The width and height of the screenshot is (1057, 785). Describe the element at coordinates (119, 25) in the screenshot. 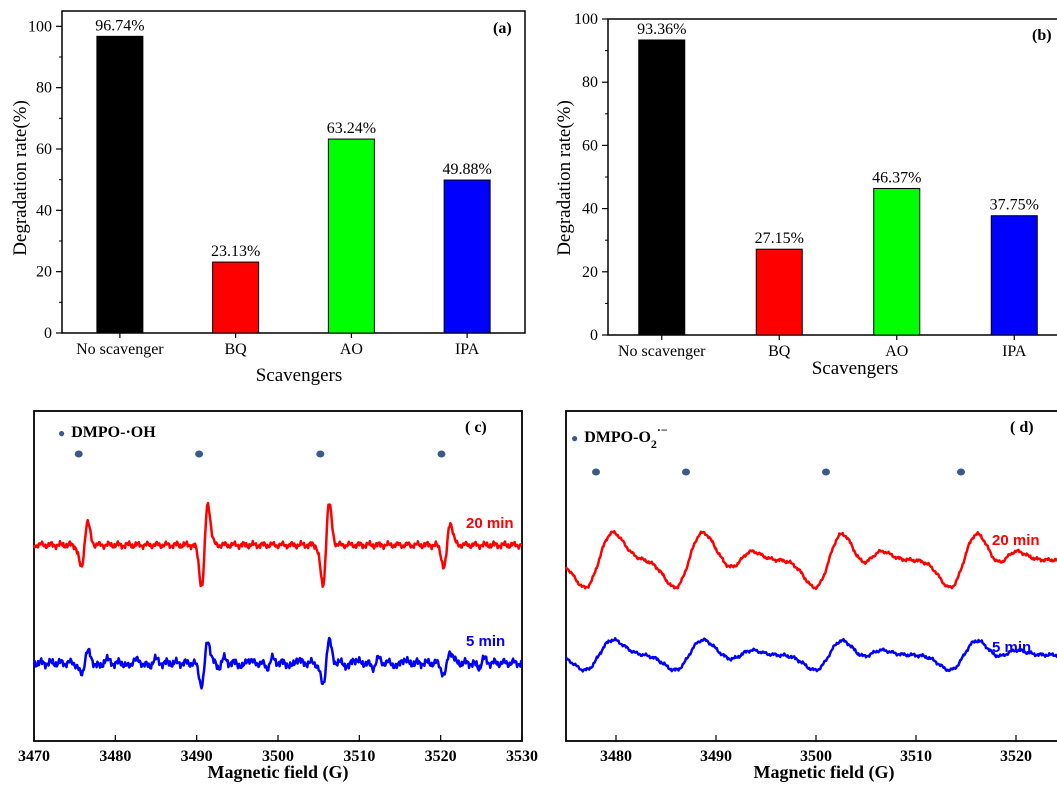

I see `data-label: 96.74%` at that location.